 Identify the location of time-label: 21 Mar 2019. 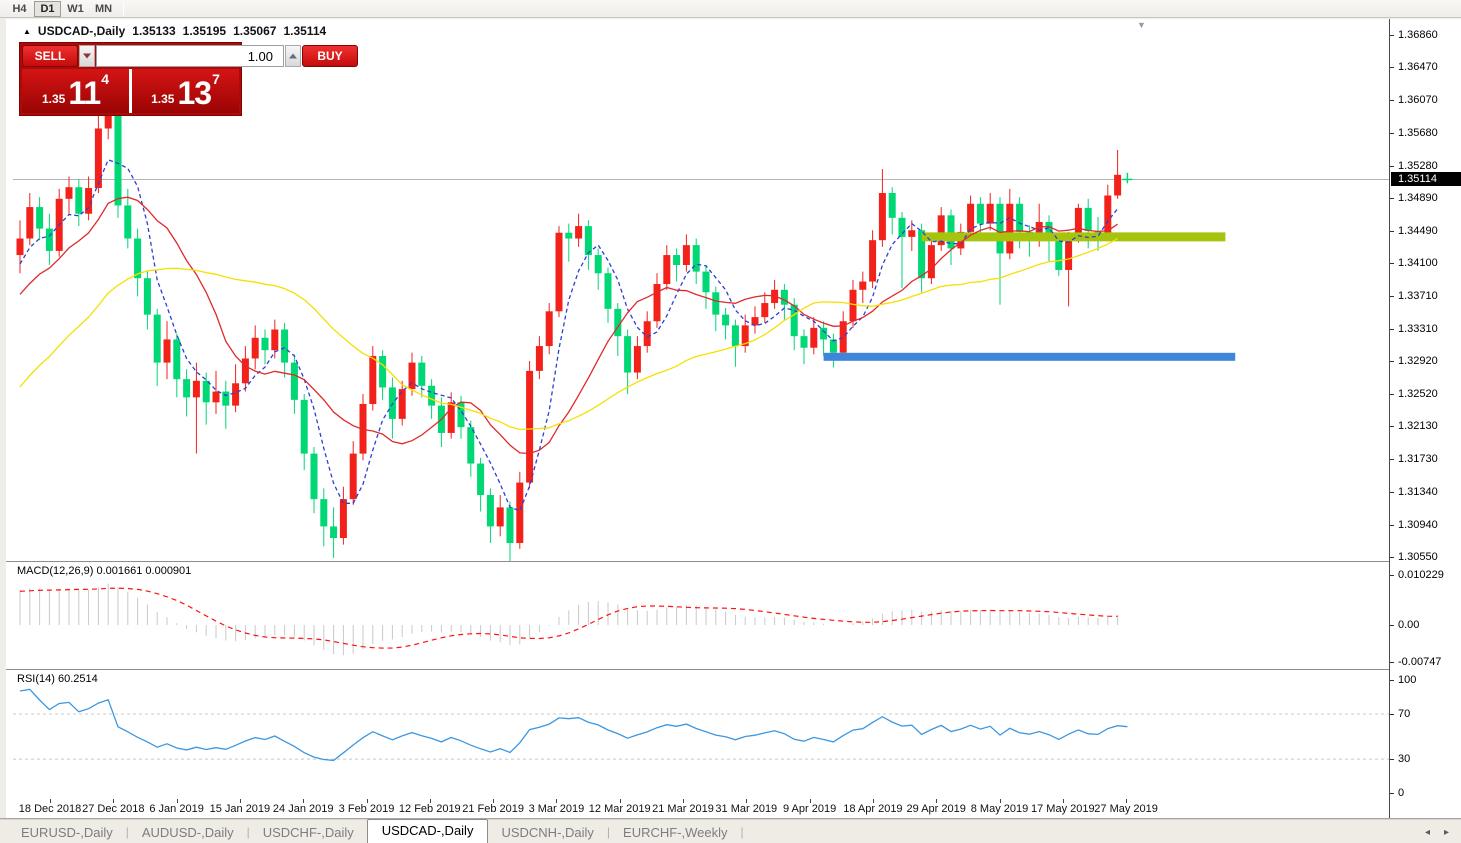
(683, 809).